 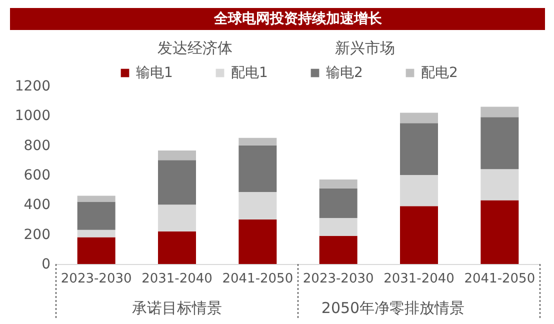 I want to click on legend-label: 配电2, so click(x=439, y=73).